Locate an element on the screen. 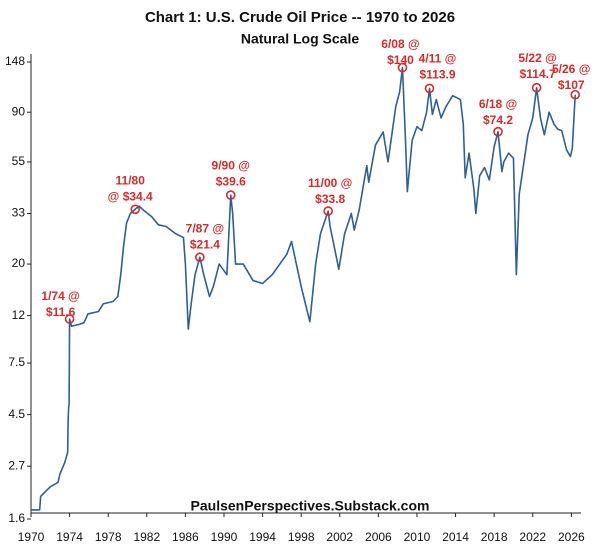  annotation-label: 11/00 @ is located at coordinates (330, 183).